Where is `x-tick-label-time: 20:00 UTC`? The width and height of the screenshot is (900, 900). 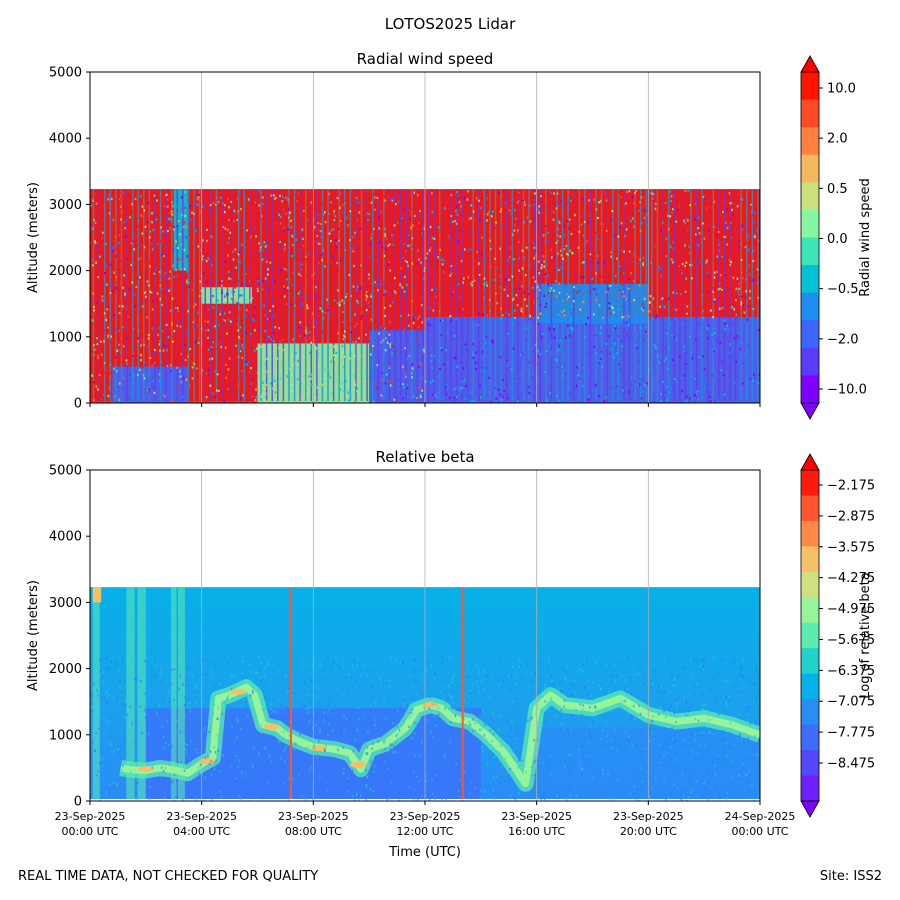
x-tick-label-time: 20:00 UTC is located at coordinates (648, 831).